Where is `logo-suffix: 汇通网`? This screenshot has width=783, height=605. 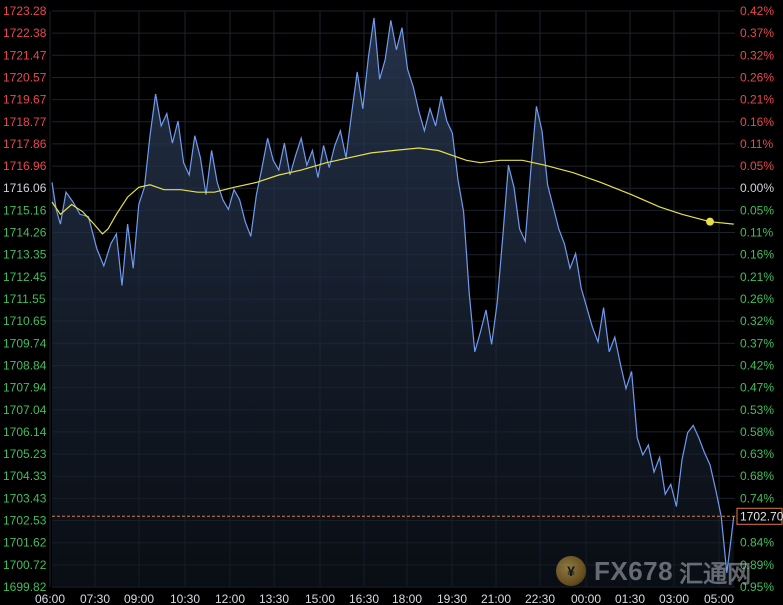
logo-suffix: 汇通网 is located at coordinates (715, 573).